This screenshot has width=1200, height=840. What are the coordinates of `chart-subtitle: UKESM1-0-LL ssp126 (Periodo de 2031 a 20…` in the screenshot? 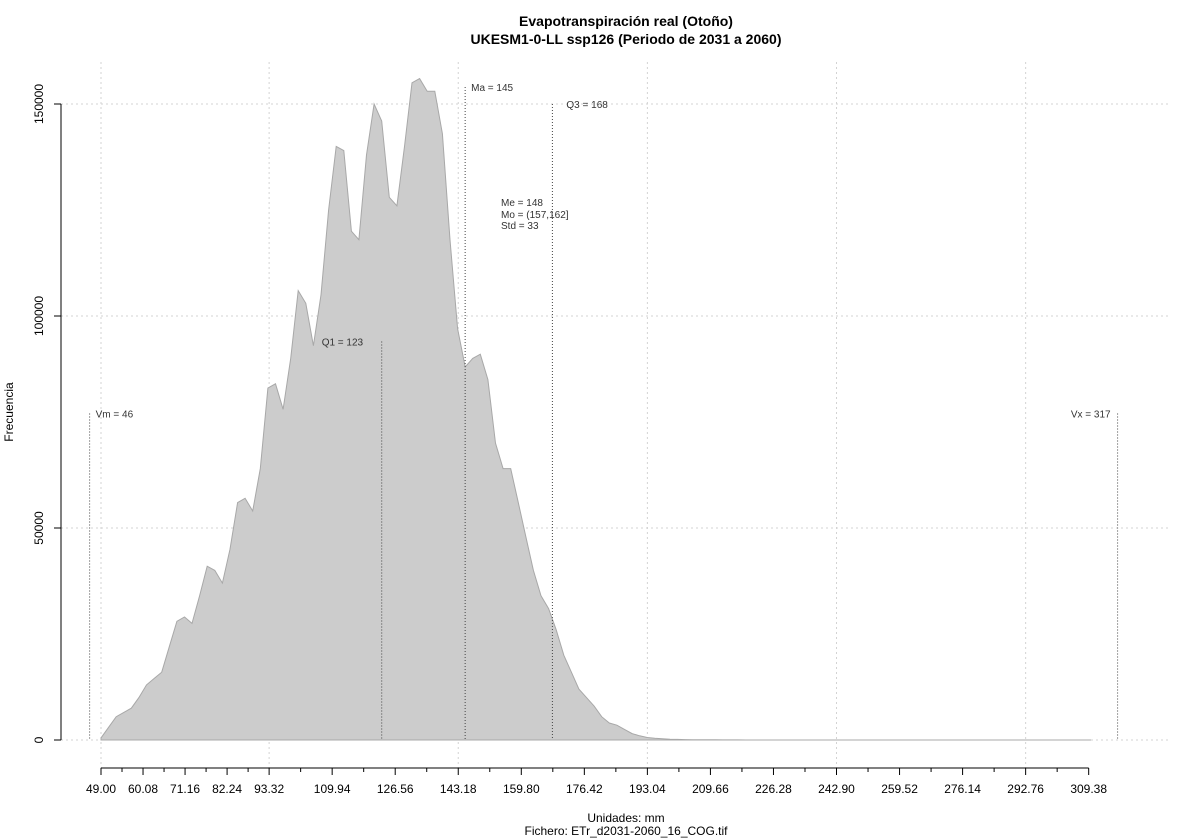 It's located at (626, 39).